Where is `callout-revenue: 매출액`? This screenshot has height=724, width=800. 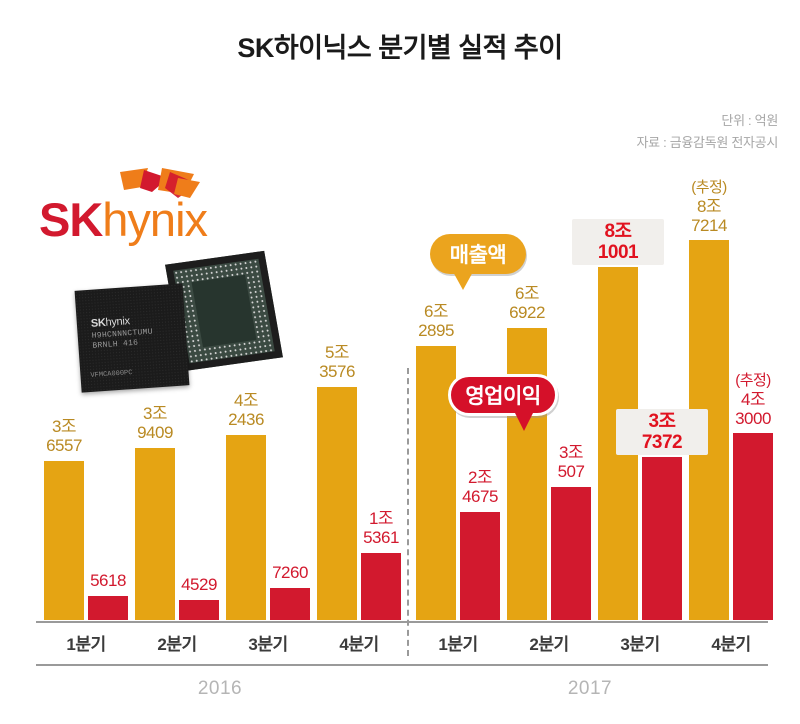
callout-revenue: 매출액 is located at coordinates (478, 262).